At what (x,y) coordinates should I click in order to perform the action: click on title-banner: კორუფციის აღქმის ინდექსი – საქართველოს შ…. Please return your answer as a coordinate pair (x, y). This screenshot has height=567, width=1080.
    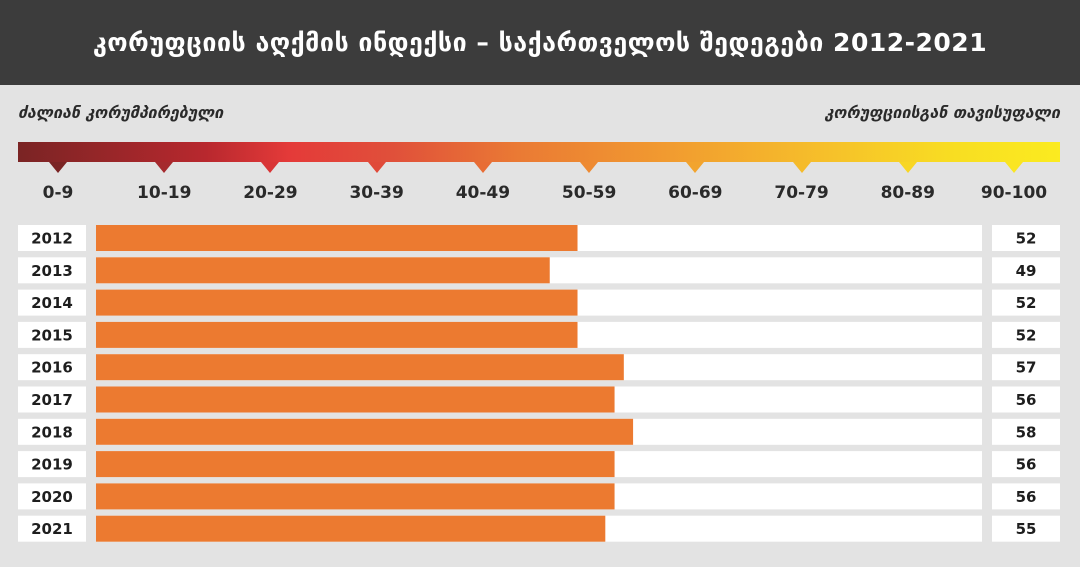
    Looking at the image, I should click on (540, 42).